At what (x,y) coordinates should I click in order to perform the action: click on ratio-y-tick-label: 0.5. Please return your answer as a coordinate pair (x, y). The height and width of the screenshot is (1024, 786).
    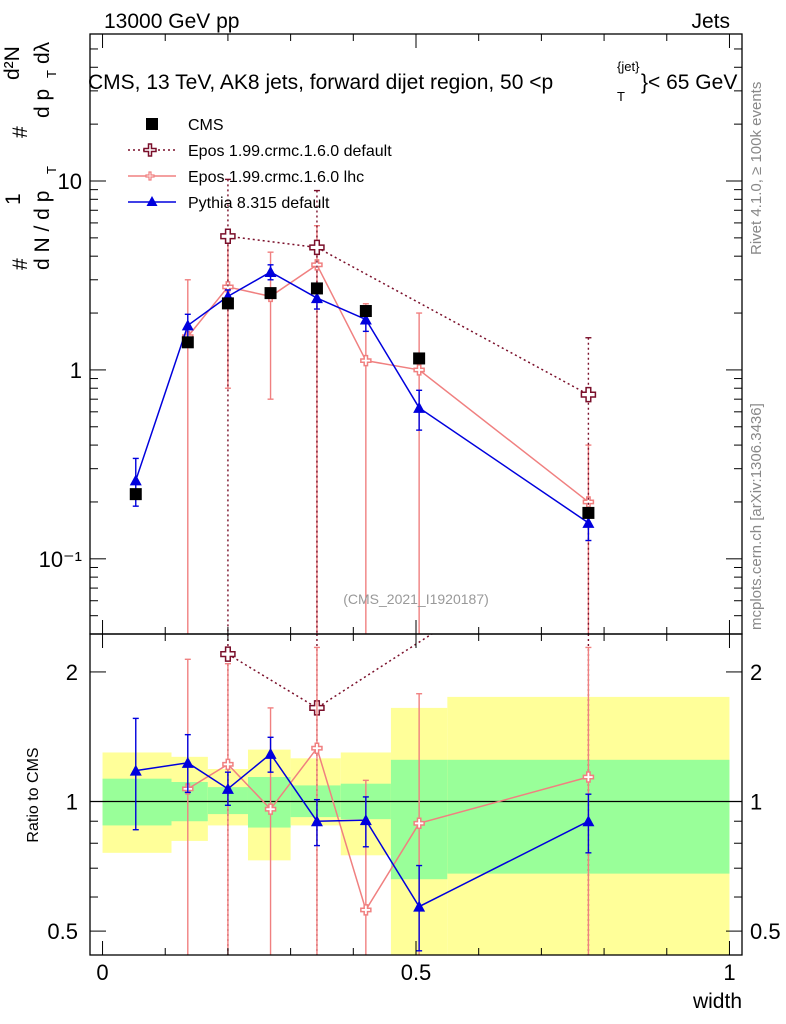
    Looking at the image, I should click on (62, 931).